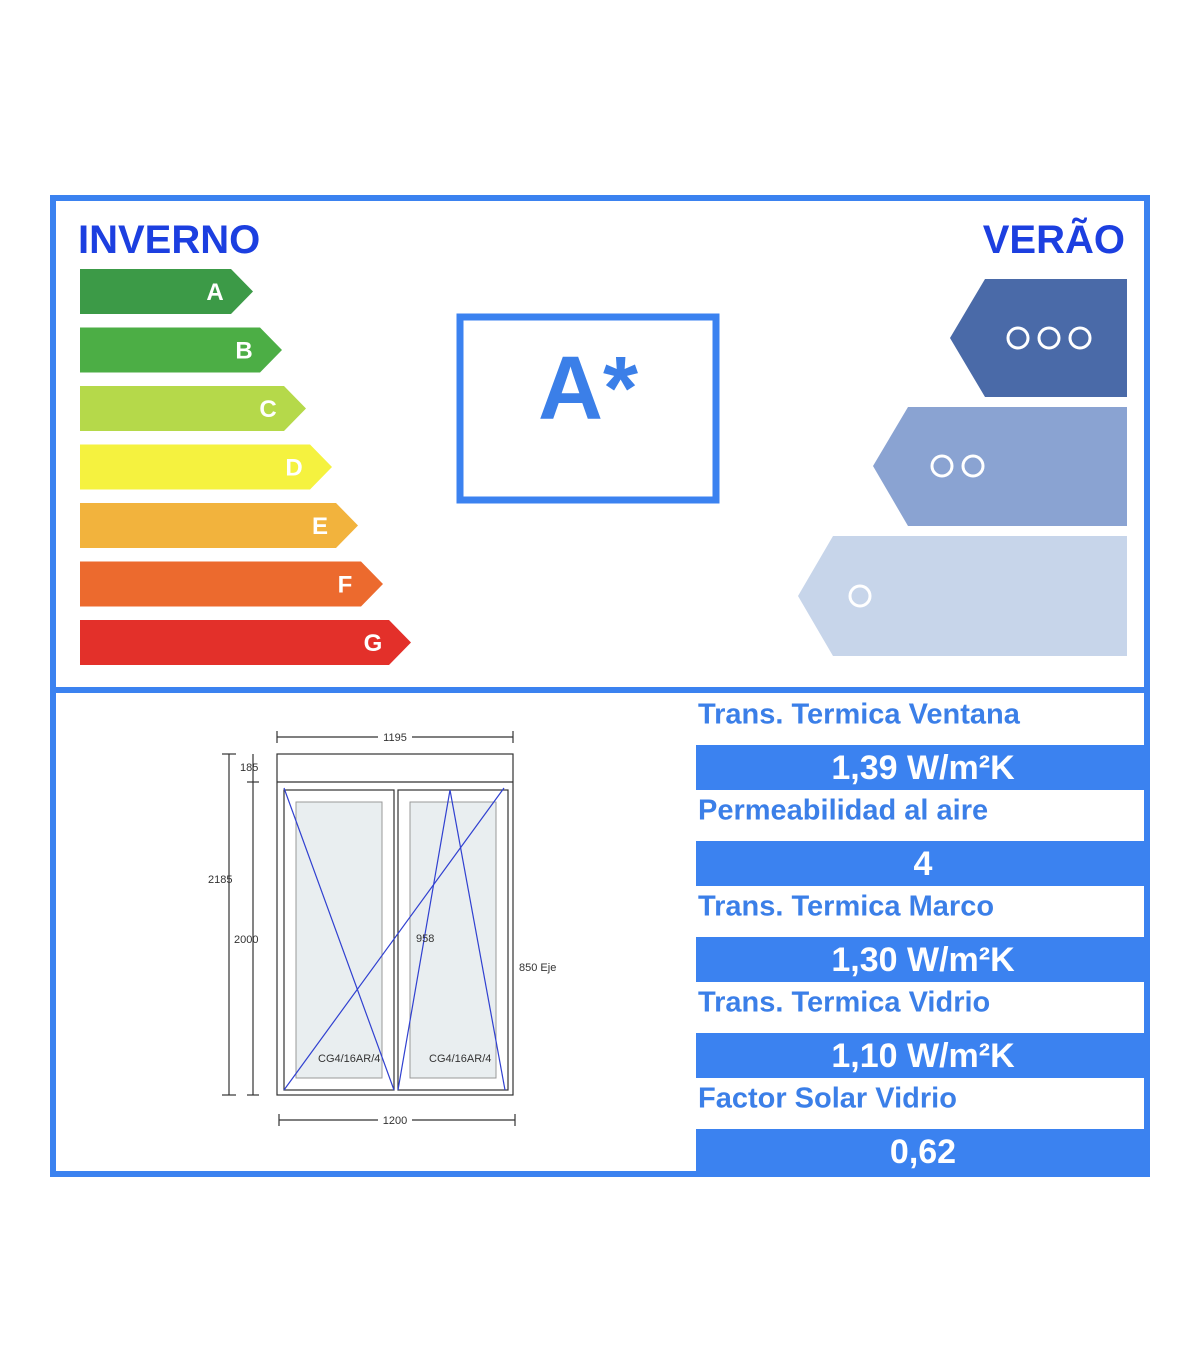 Image resolution: width=1200 pixels, height=1372 pixels. Describe the element at coordinates (169, 240) in the screenshot. I see `winter-title: INVERNO` at that location.